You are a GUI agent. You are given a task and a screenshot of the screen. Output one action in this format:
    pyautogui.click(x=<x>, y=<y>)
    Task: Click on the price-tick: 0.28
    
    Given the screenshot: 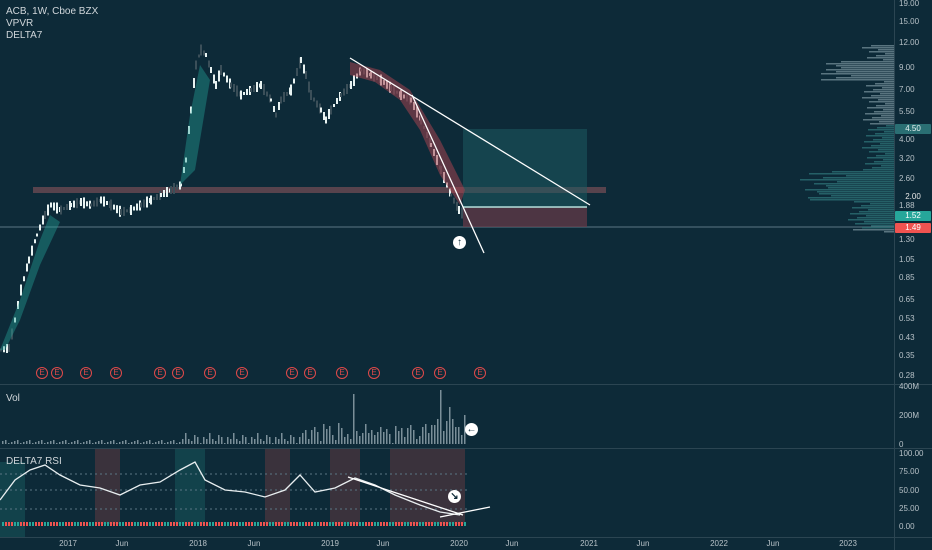 What is the action you would take?
    pyautogui.click(x=907, y=375)
    